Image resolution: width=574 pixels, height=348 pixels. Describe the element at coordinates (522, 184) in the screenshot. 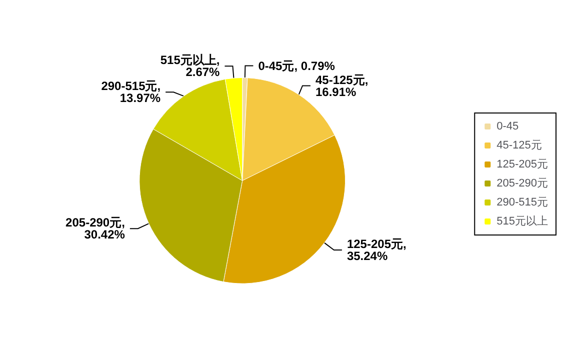

I see `legend-label: 205-290元` at that location.